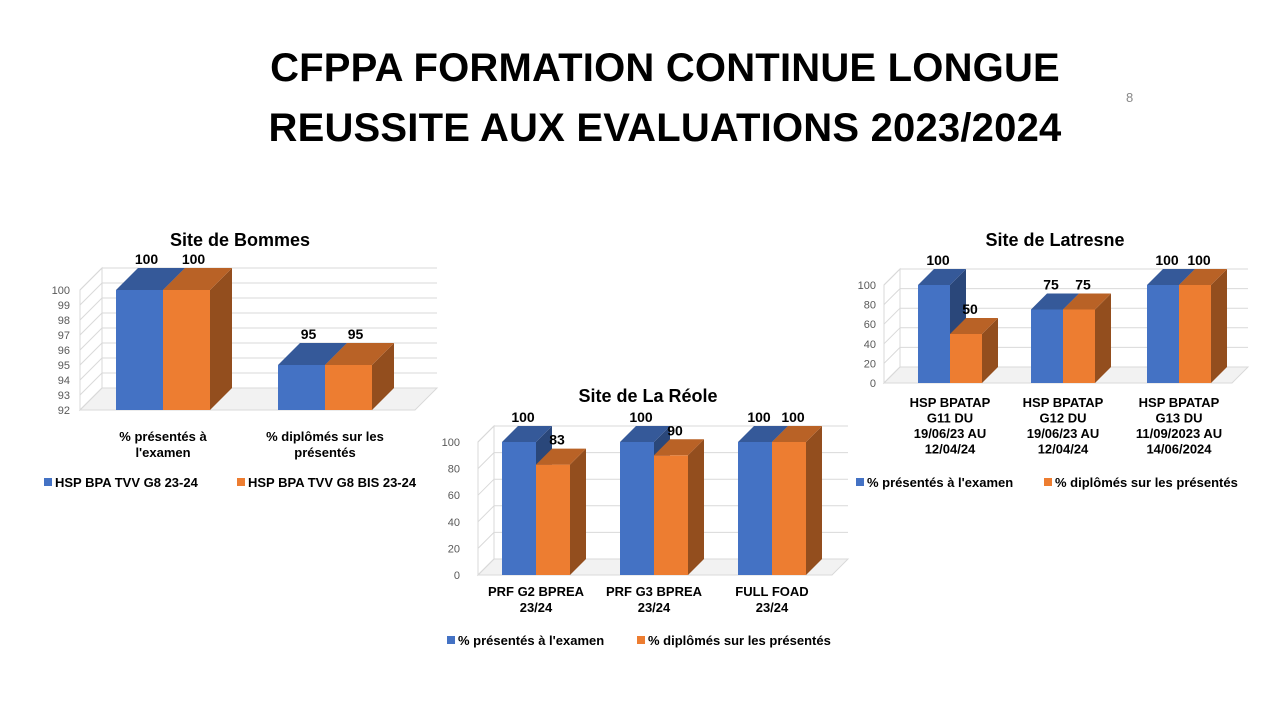 This screenshot has width=1280, height=720. Describe the element at coordinates (1179, 449) in the screenshot. I see `category-label: 14/06/2024` at that location.